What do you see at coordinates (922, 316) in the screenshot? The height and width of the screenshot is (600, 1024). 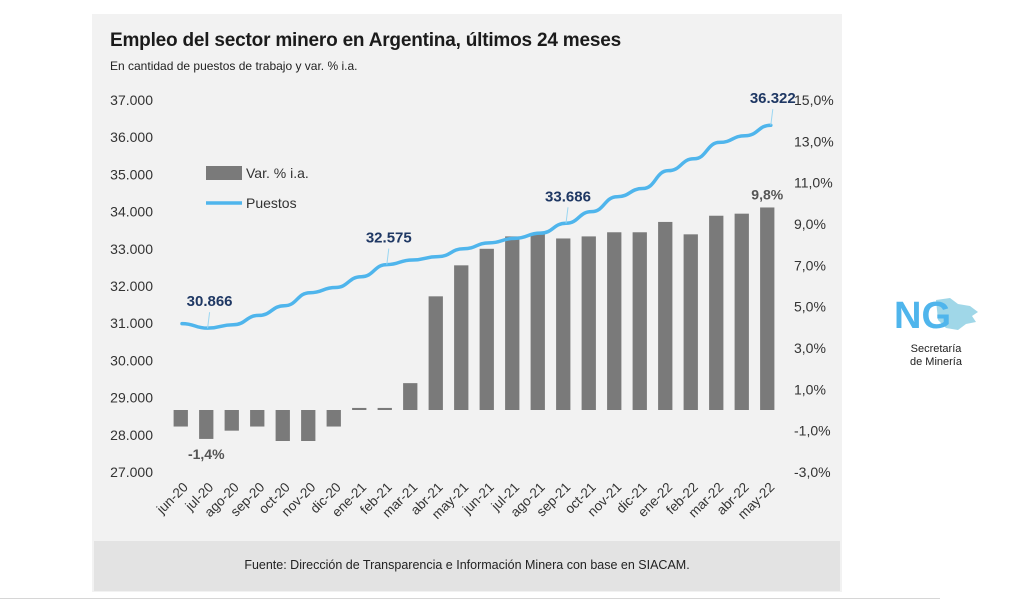 I see `logo-mark: NG` at bounding box center [922, 316].